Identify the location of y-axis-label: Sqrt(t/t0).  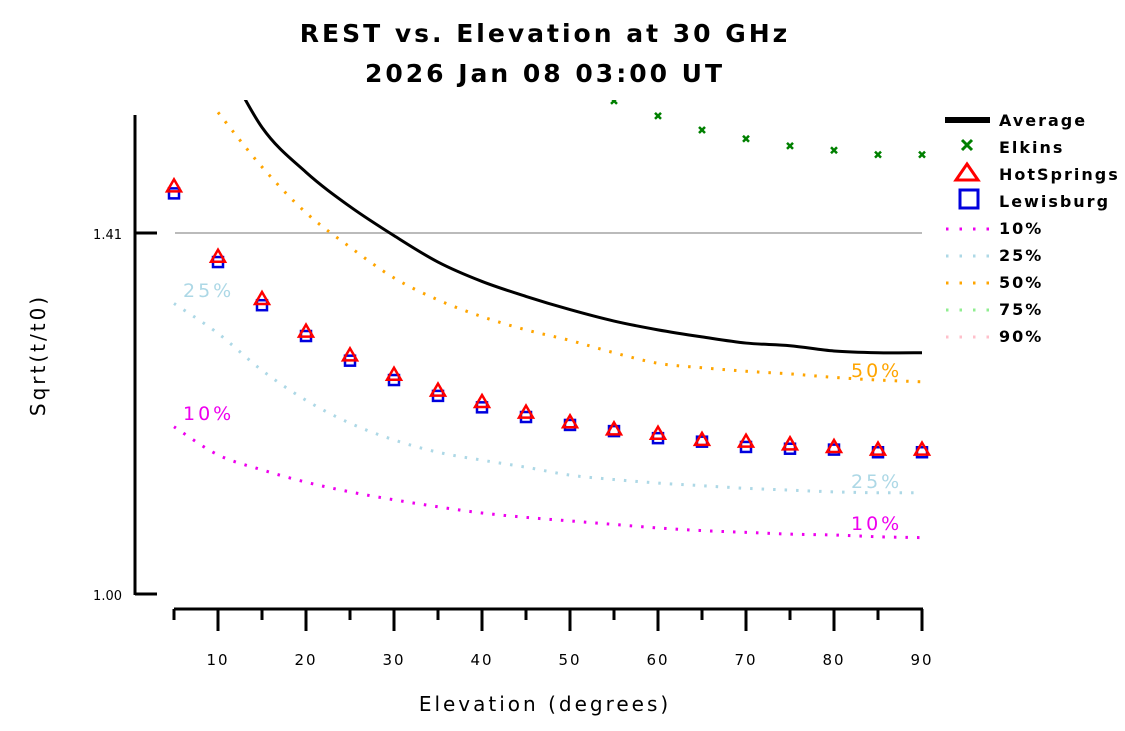
(38, 355).